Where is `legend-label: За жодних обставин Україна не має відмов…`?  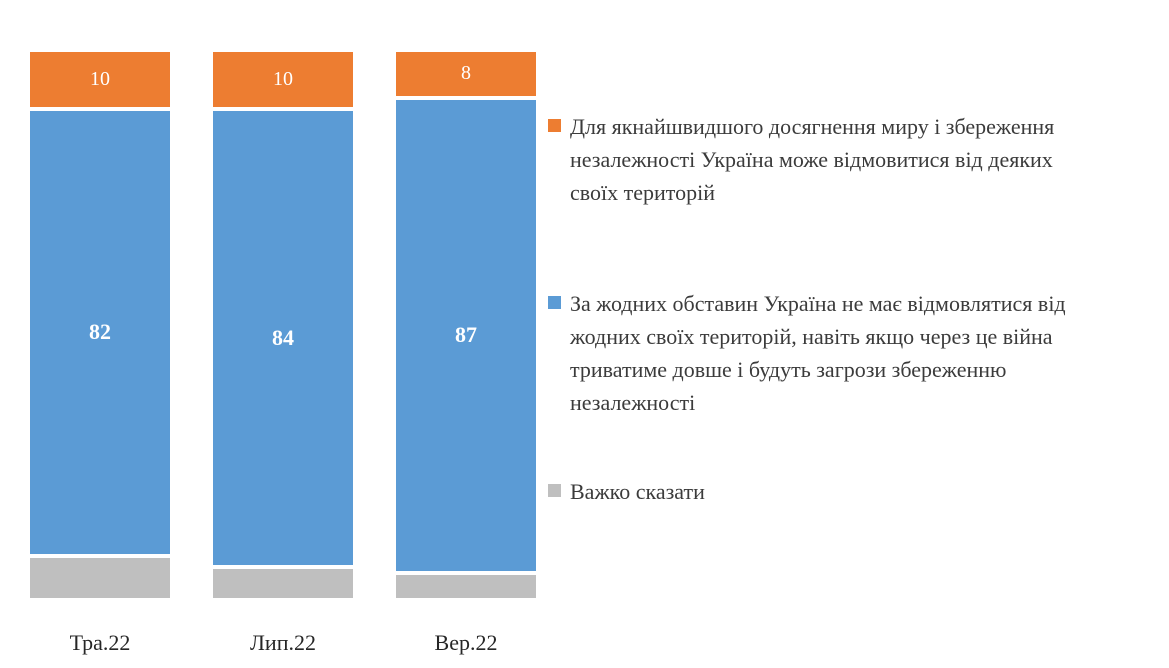 legend-label: За жодних обставин Україна не має відмов… is located at coordinates (818, 353).